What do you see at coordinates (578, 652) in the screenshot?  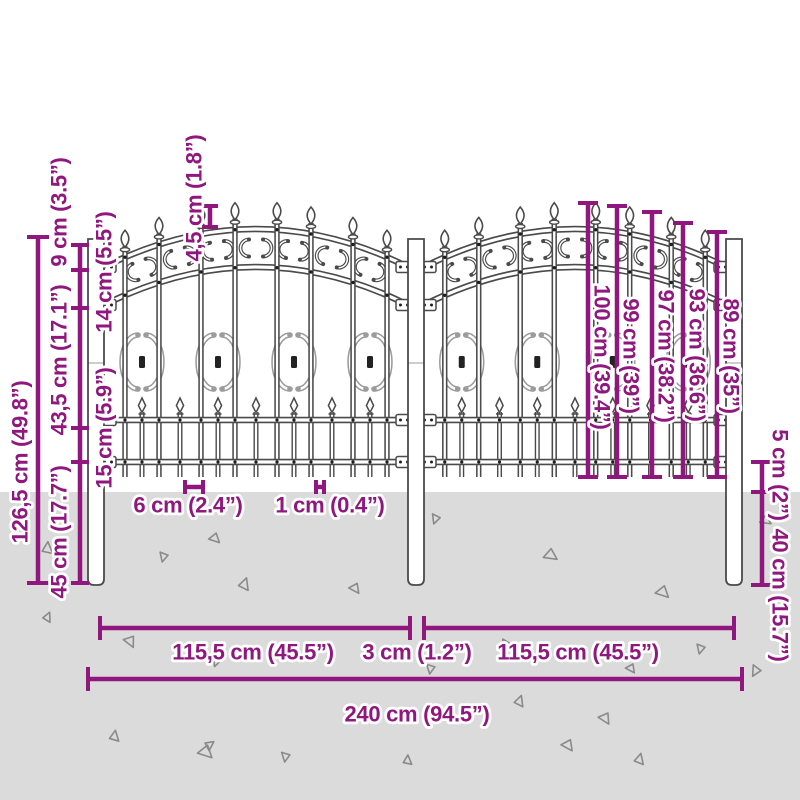 I see `right-panel-width-label: 115,5 cm (45.5”)` at bounding box center [578, 652].